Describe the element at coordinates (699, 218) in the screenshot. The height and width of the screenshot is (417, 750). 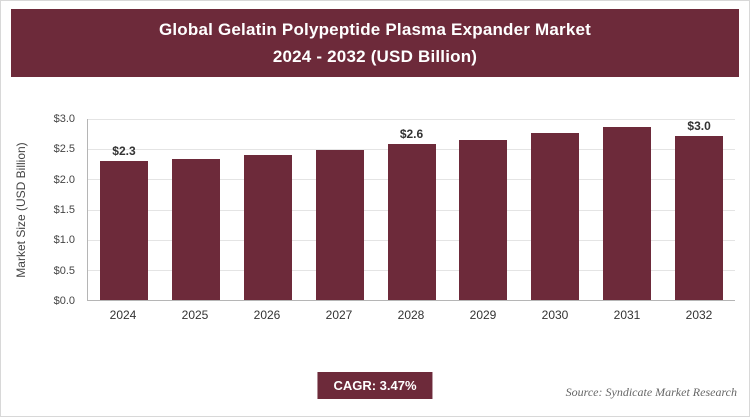
I see `bar-2032` at that location.